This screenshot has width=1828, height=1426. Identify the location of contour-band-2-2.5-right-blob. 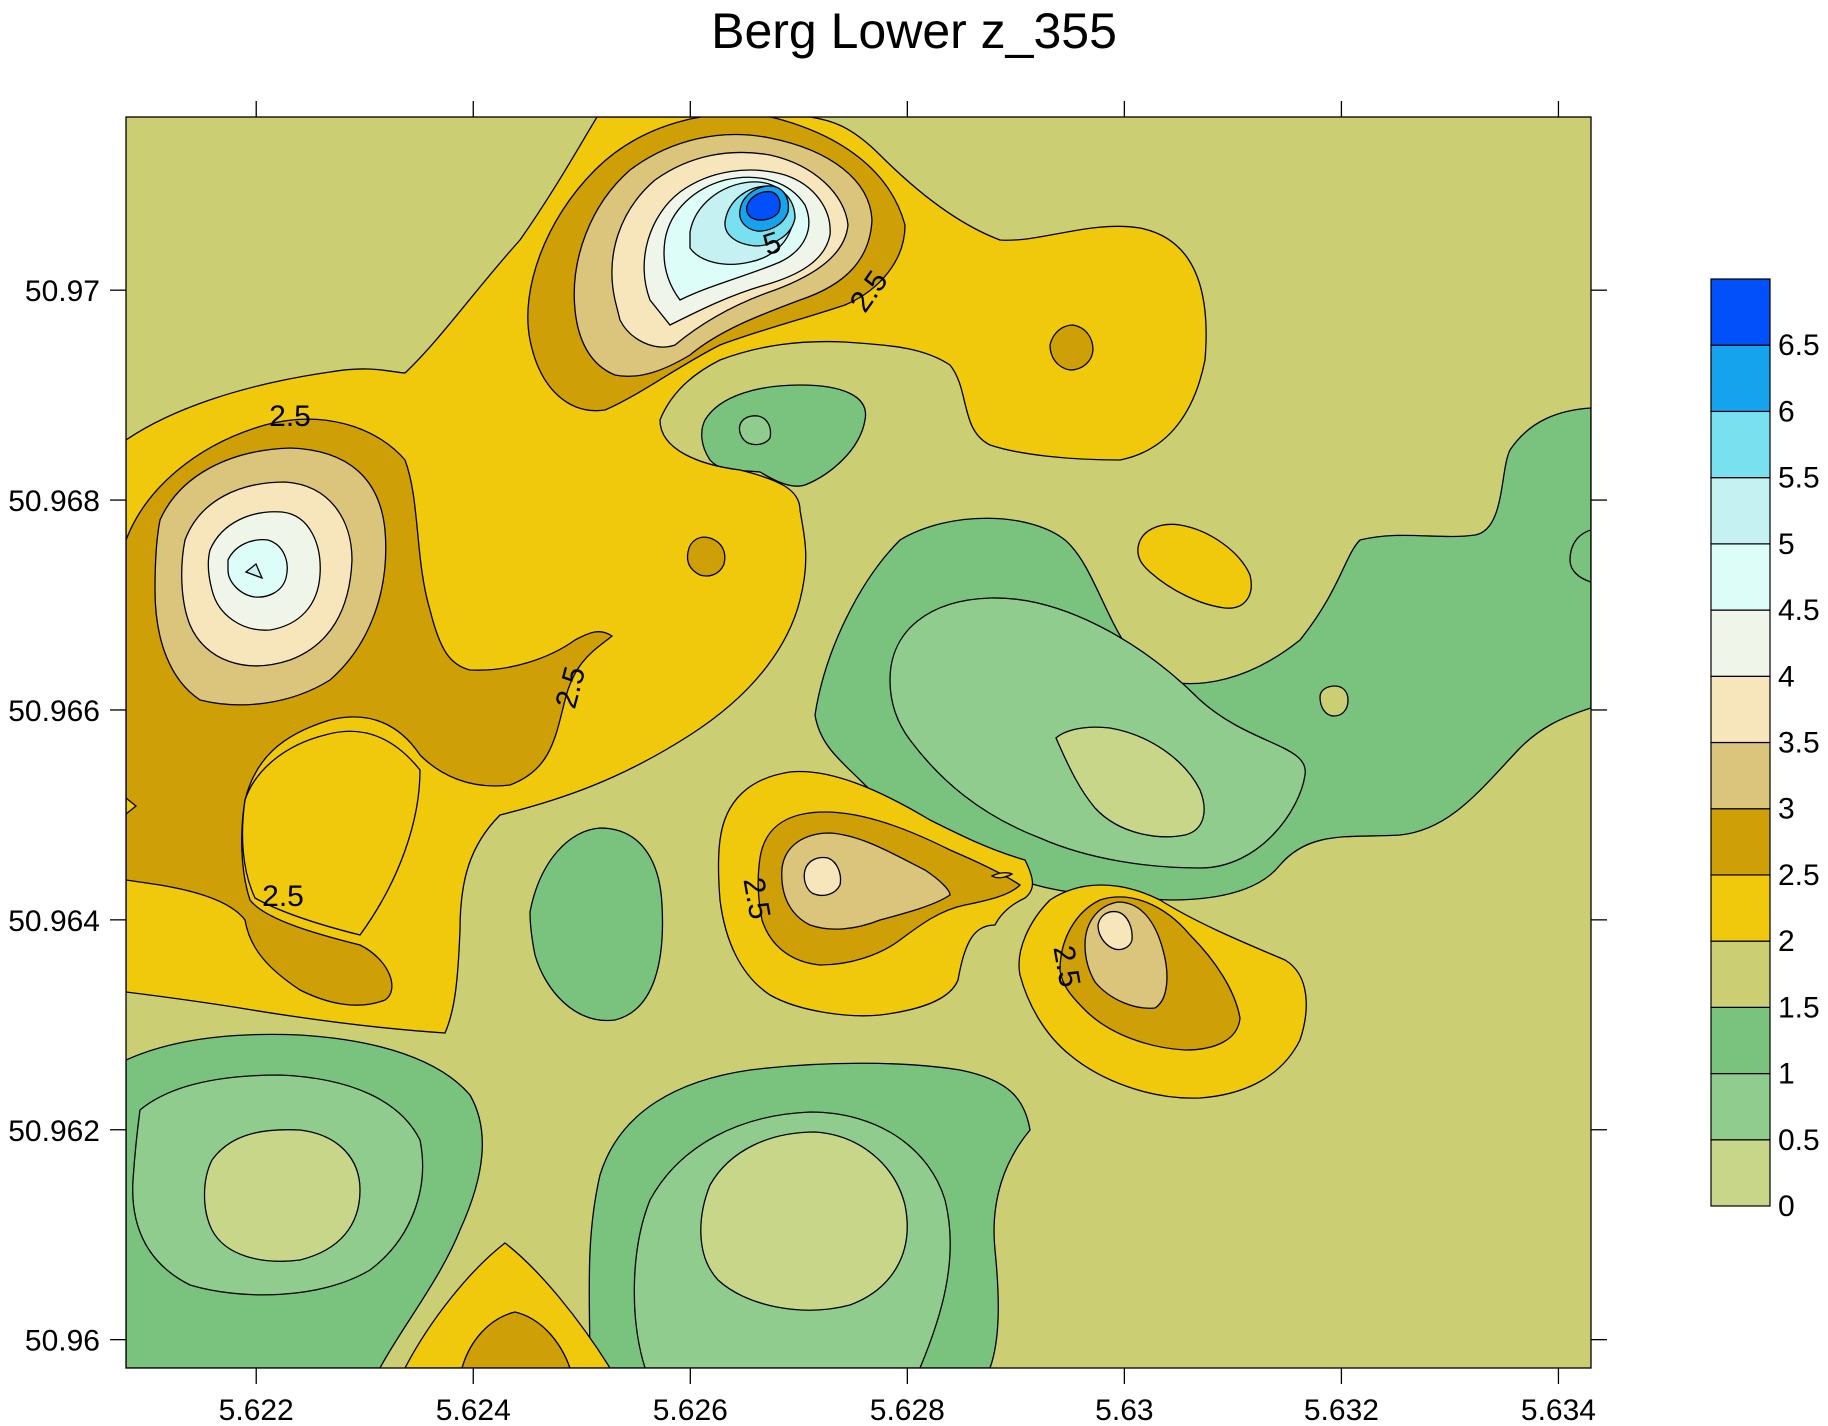
(1194, 566).